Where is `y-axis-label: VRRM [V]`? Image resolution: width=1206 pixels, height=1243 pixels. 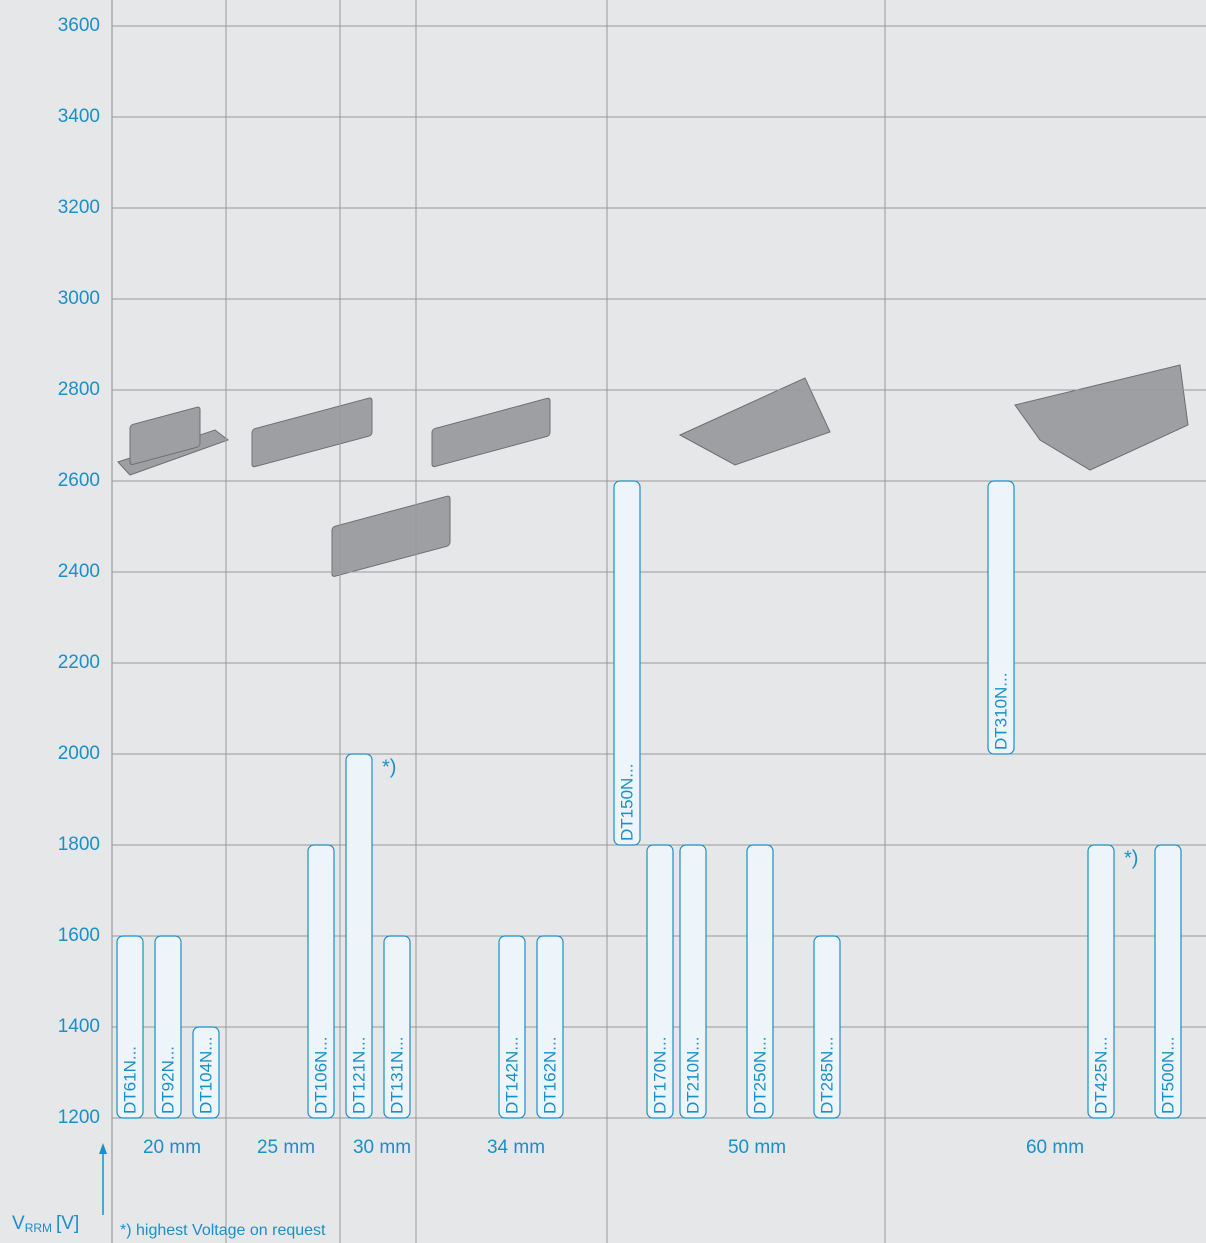
y-axis-label: VRRM [V] is located at coordinates (45, 1224).